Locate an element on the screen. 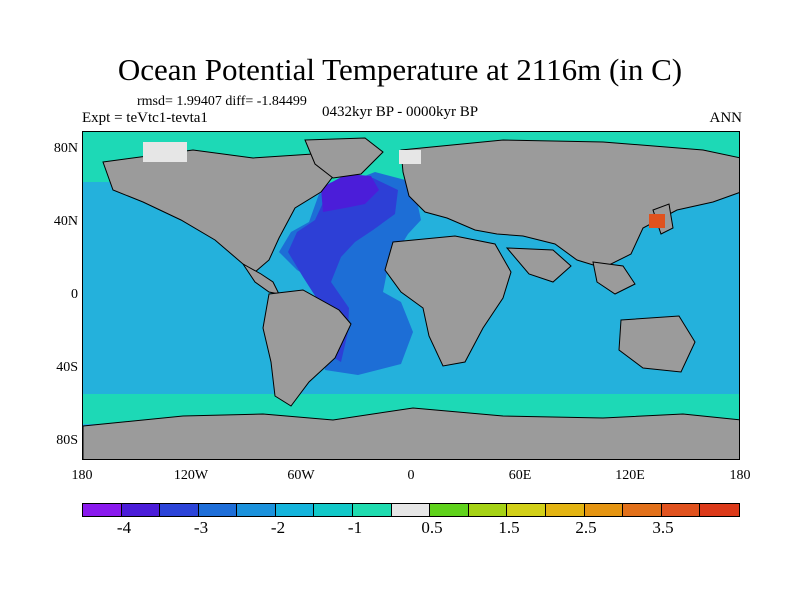 This screenshot has height=600, width=800. japan-warm-anomaly is located at coordinates (657, 221).